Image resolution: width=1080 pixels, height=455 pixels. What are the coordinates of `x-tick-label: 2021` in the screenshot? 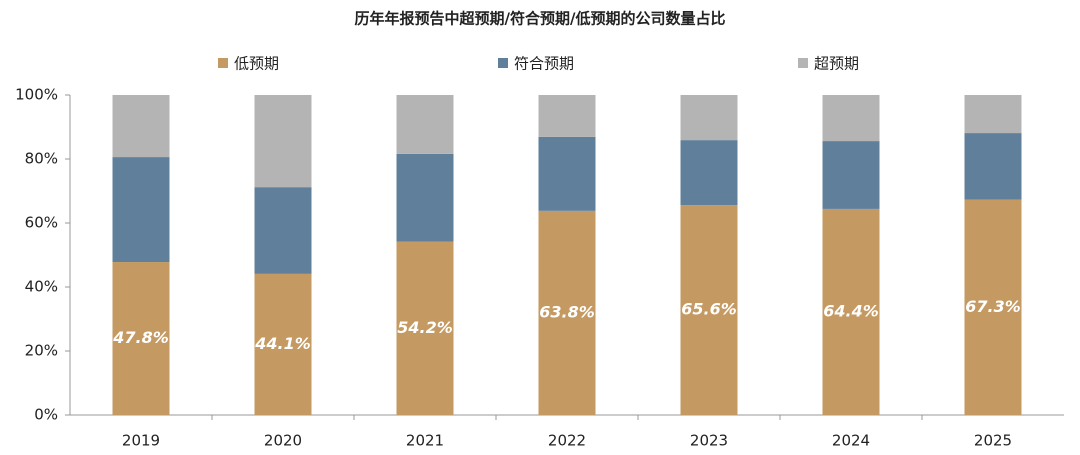 It's located at (425, 441).